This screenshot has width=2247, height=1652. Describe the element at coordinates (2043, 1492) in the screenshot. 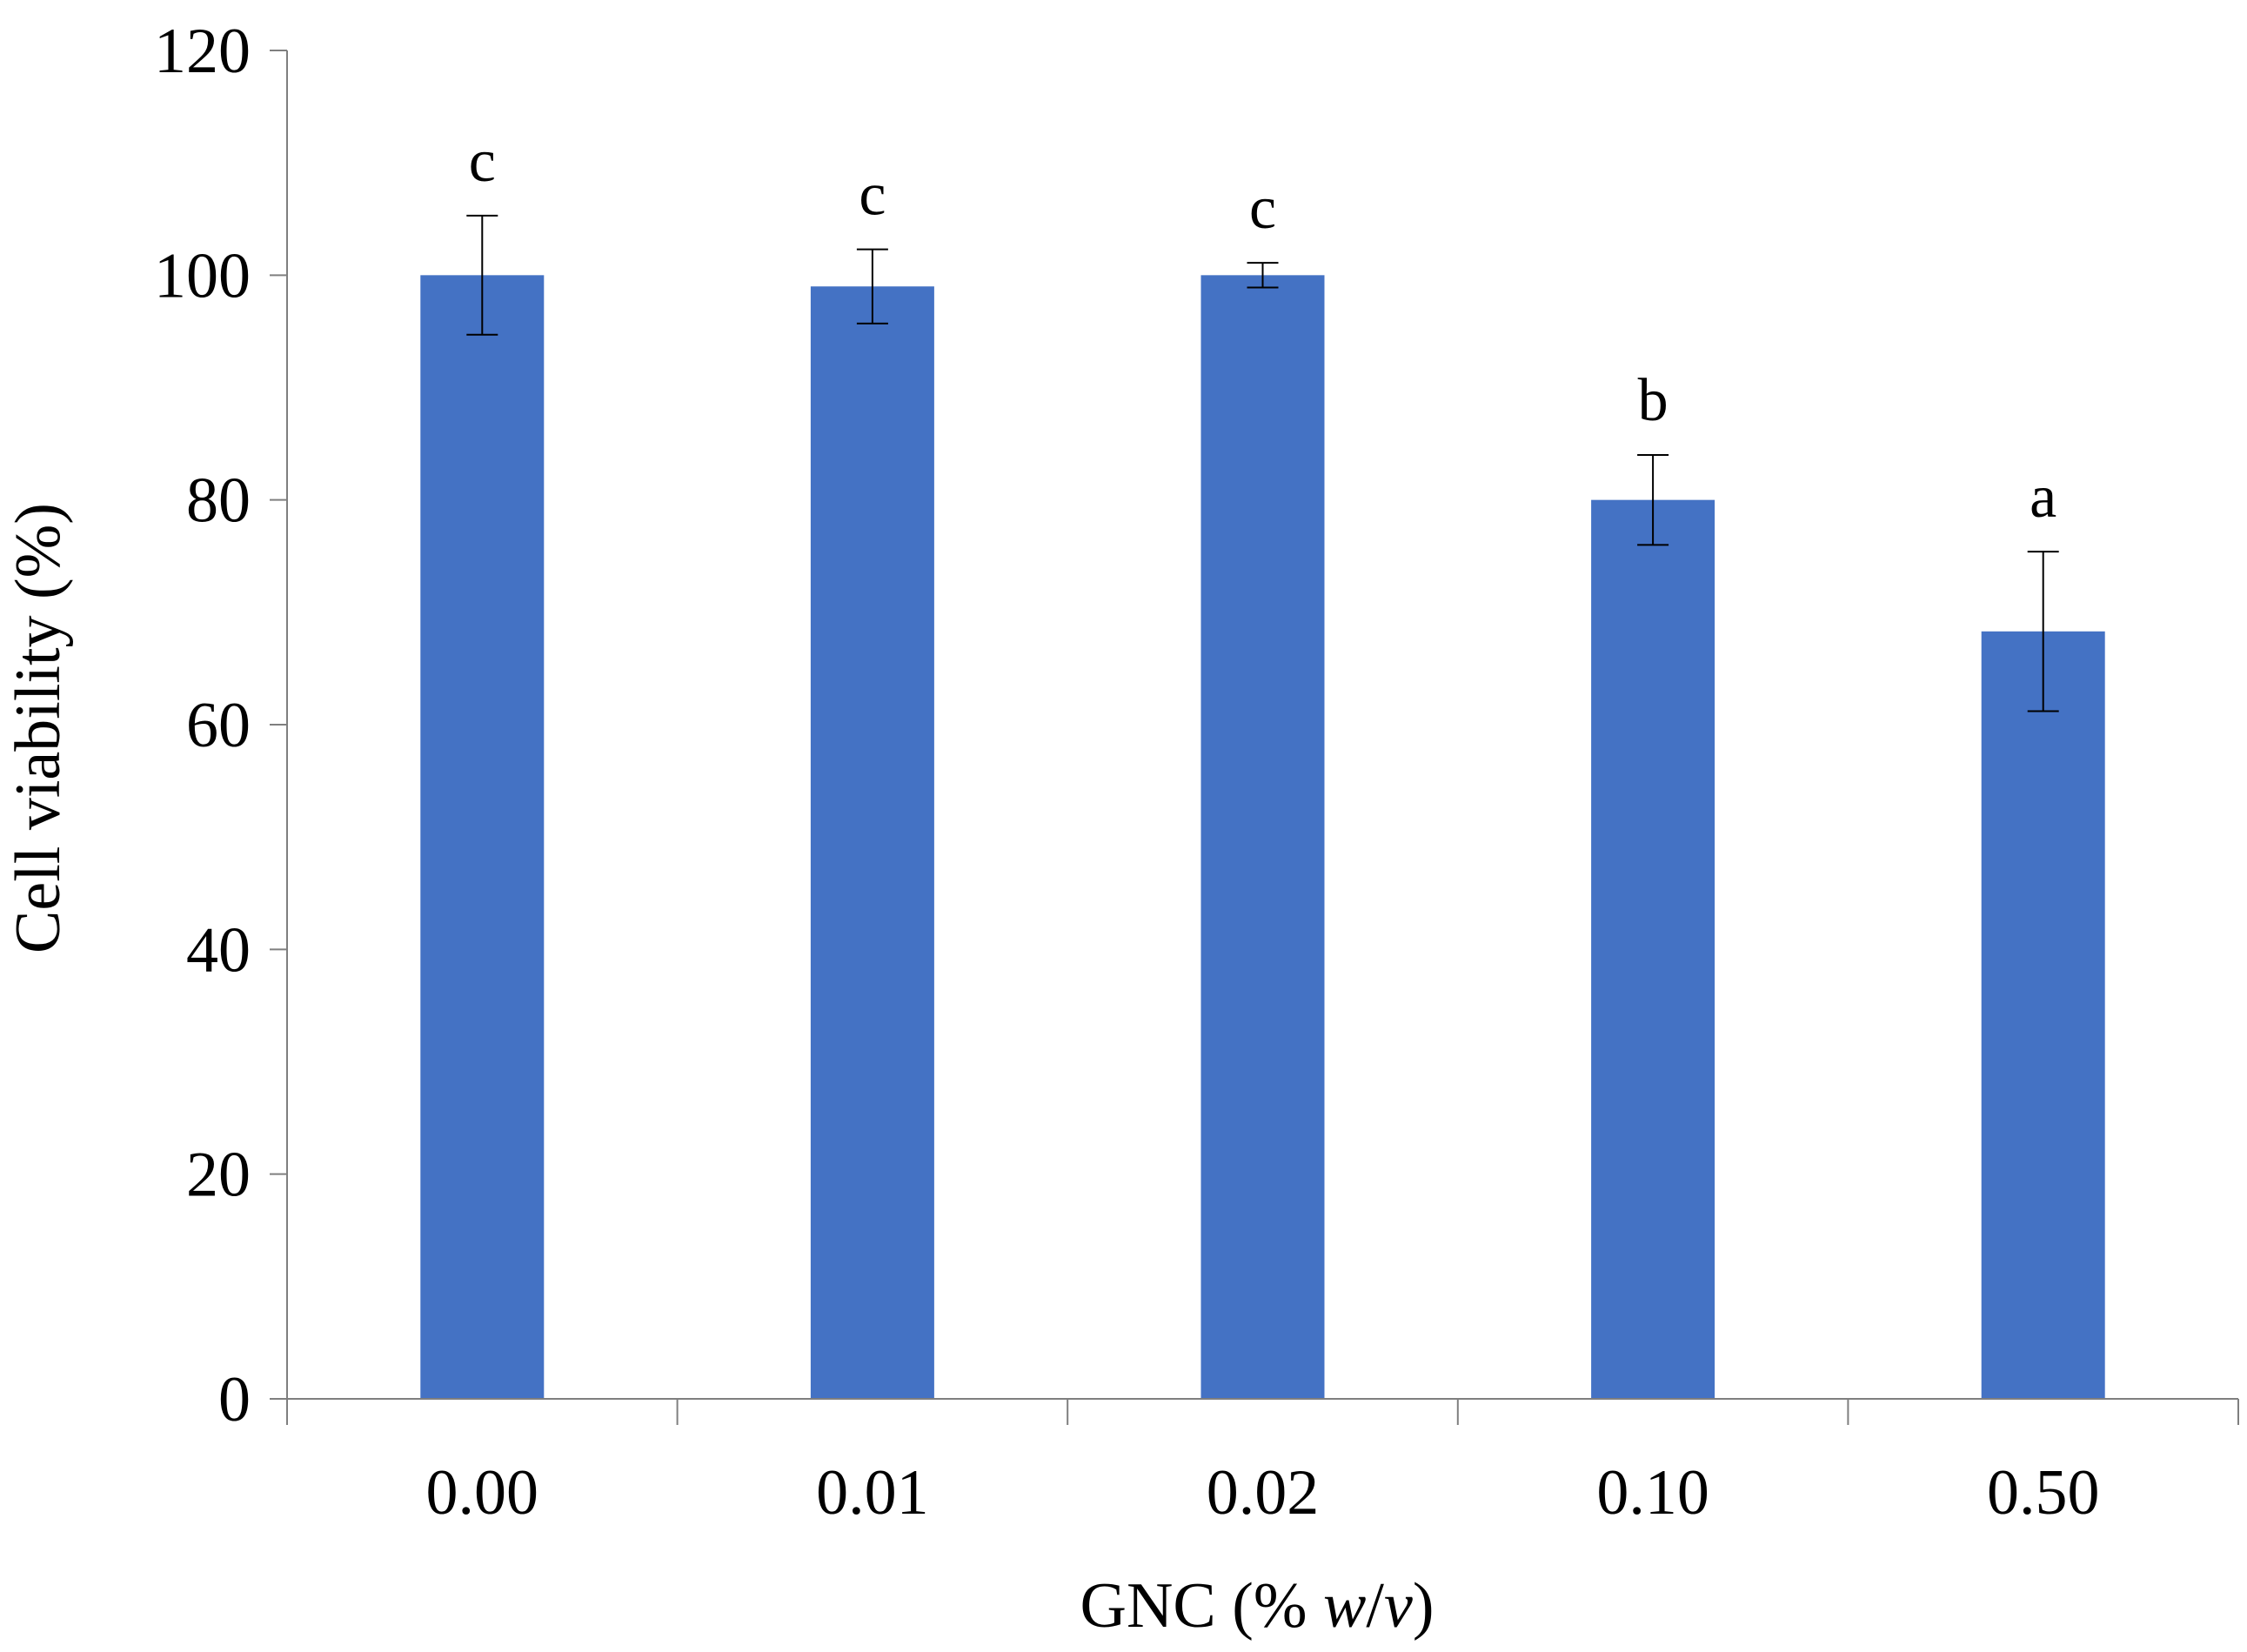

I see `x-tick-label: 0.50` at that location.